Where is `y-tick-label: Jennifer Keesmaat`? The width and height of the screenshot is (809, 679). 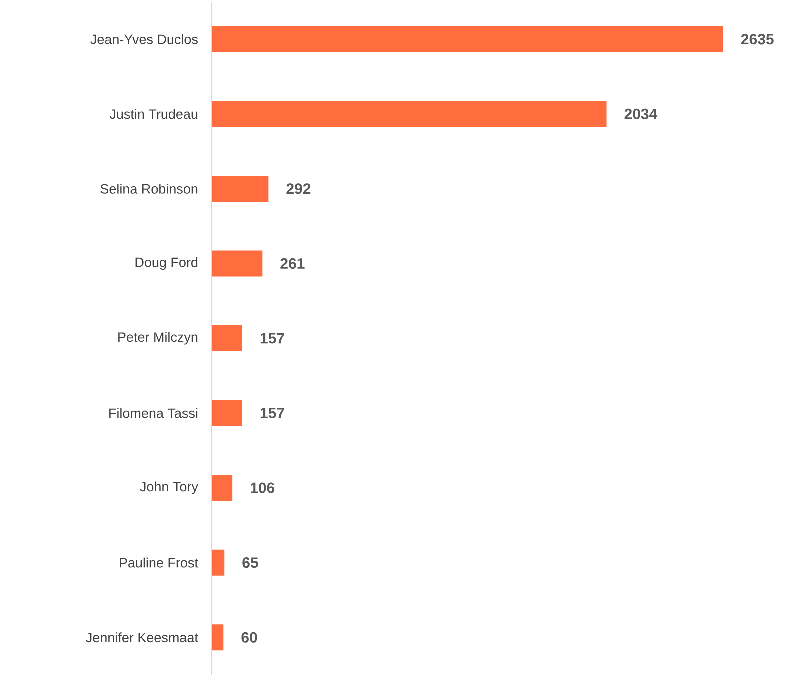 y-tick-label: Jennifer Keesmaat is located at coordinates (142, 637).